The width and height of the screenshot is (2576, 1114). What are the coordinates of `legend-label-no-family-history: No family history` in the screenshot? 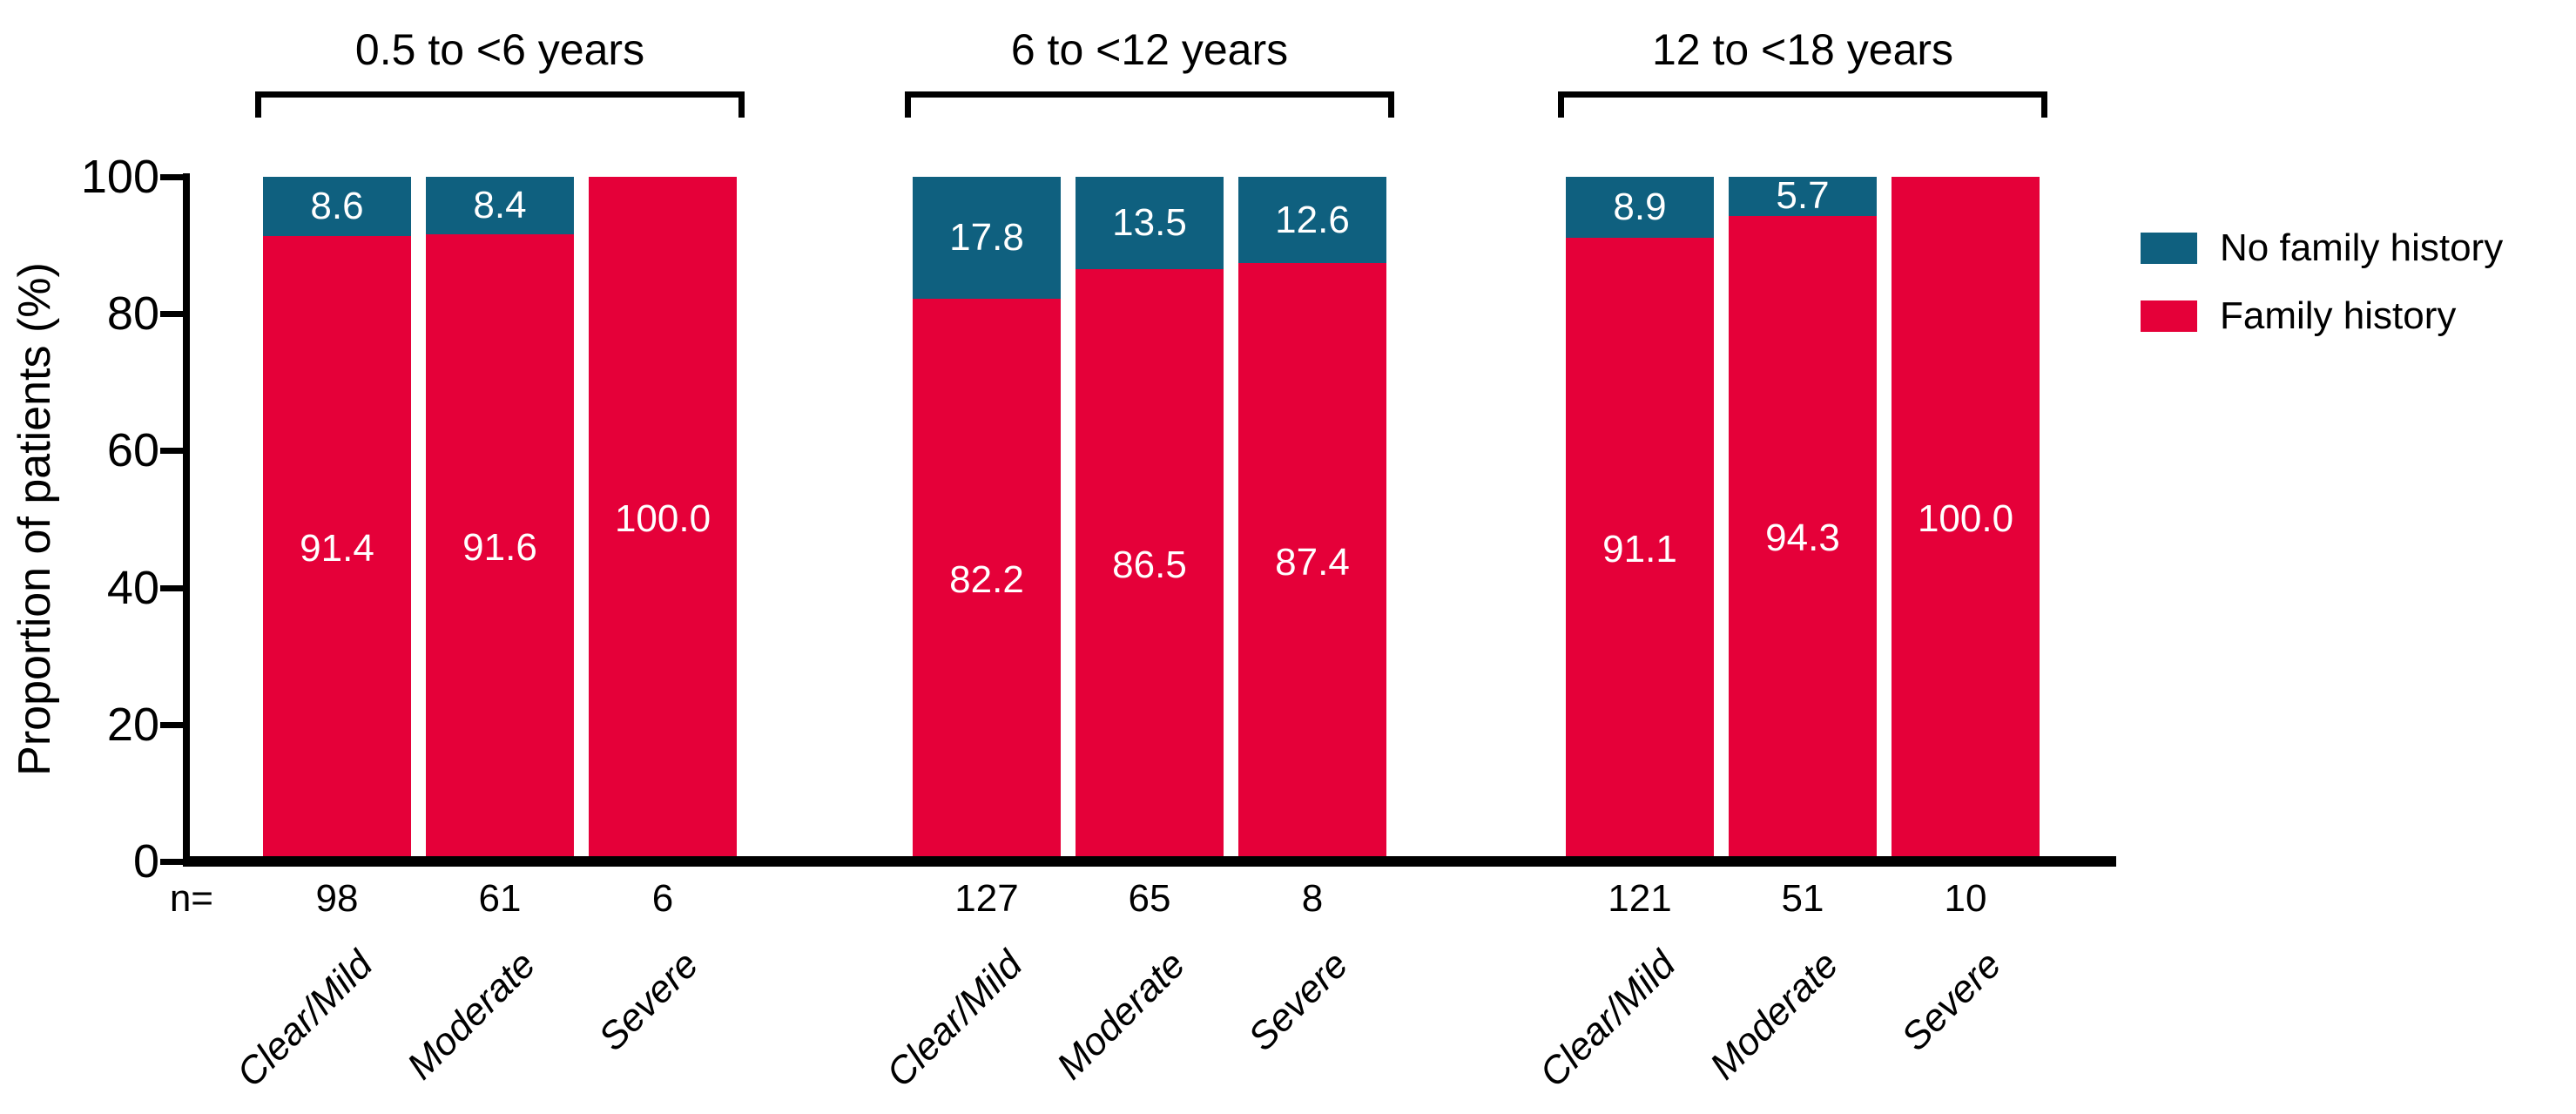 It's located at (2362, 247).